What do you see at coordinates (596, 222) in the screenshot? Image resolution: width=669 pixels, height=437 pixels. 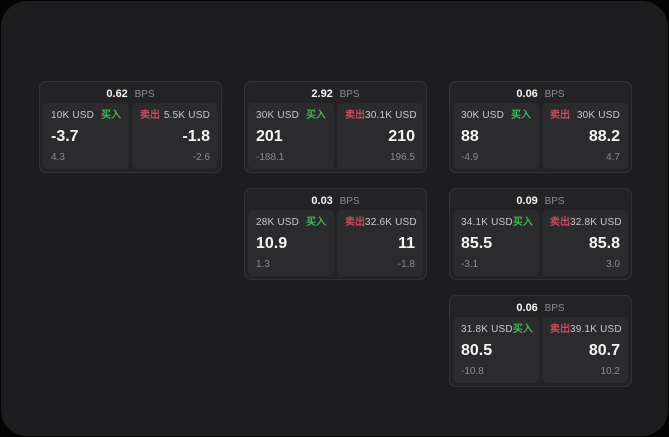 I see `sell-amount-label: 32.8K USD` at bounding box center [596, 222].